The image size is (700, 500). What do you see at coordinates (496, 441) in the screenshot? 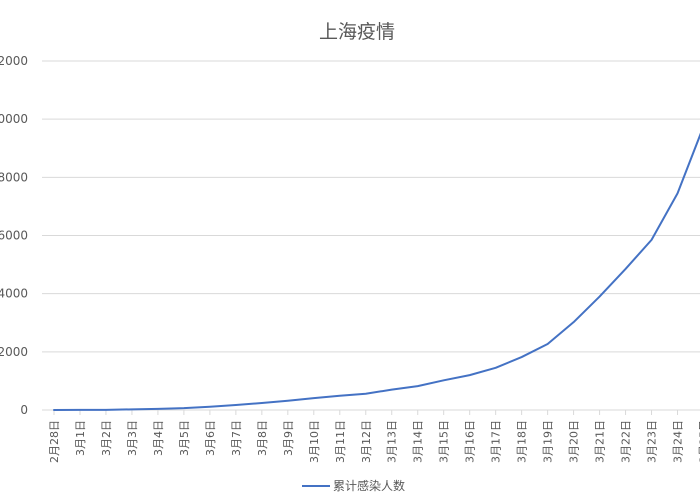
I see `x-tick-label: 3月17日` at bounding box center [496, 441].